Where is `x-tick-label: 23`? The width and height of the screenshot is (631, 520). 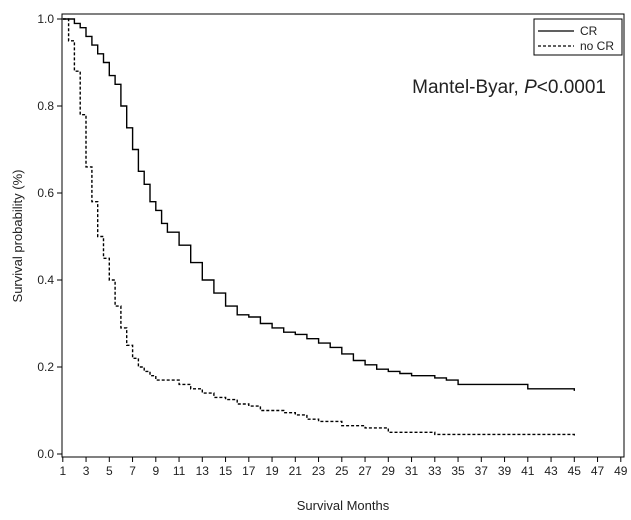
x-tick-label: 23 is located at coordinates (319, 471).